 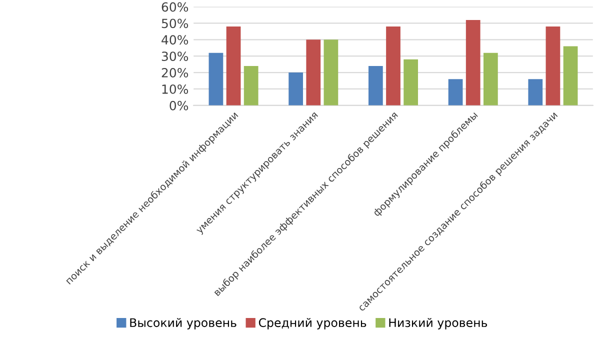 I want to click on y-tick-label: 40%, so click(x=175, y=40).